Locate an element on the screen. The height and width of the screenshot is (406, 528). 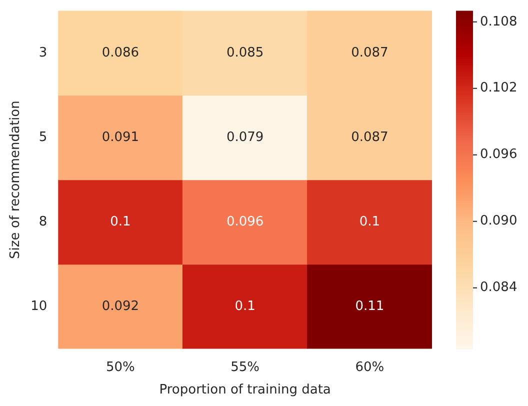
data-label: 0.092 is located at coordinates (121, 306).